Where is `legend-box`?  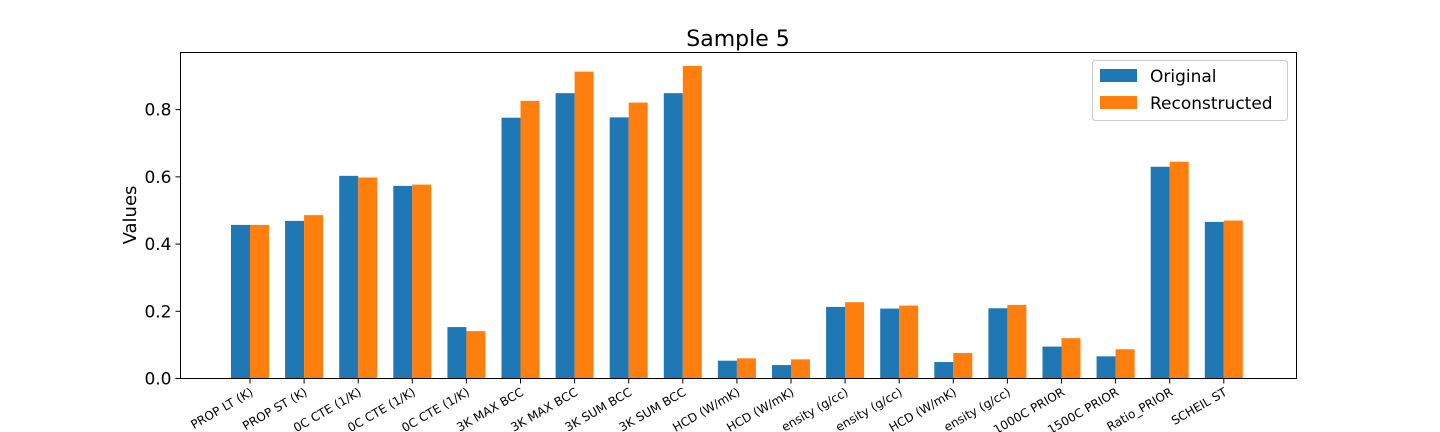
legend-box is located at coordinates (1190, 90).